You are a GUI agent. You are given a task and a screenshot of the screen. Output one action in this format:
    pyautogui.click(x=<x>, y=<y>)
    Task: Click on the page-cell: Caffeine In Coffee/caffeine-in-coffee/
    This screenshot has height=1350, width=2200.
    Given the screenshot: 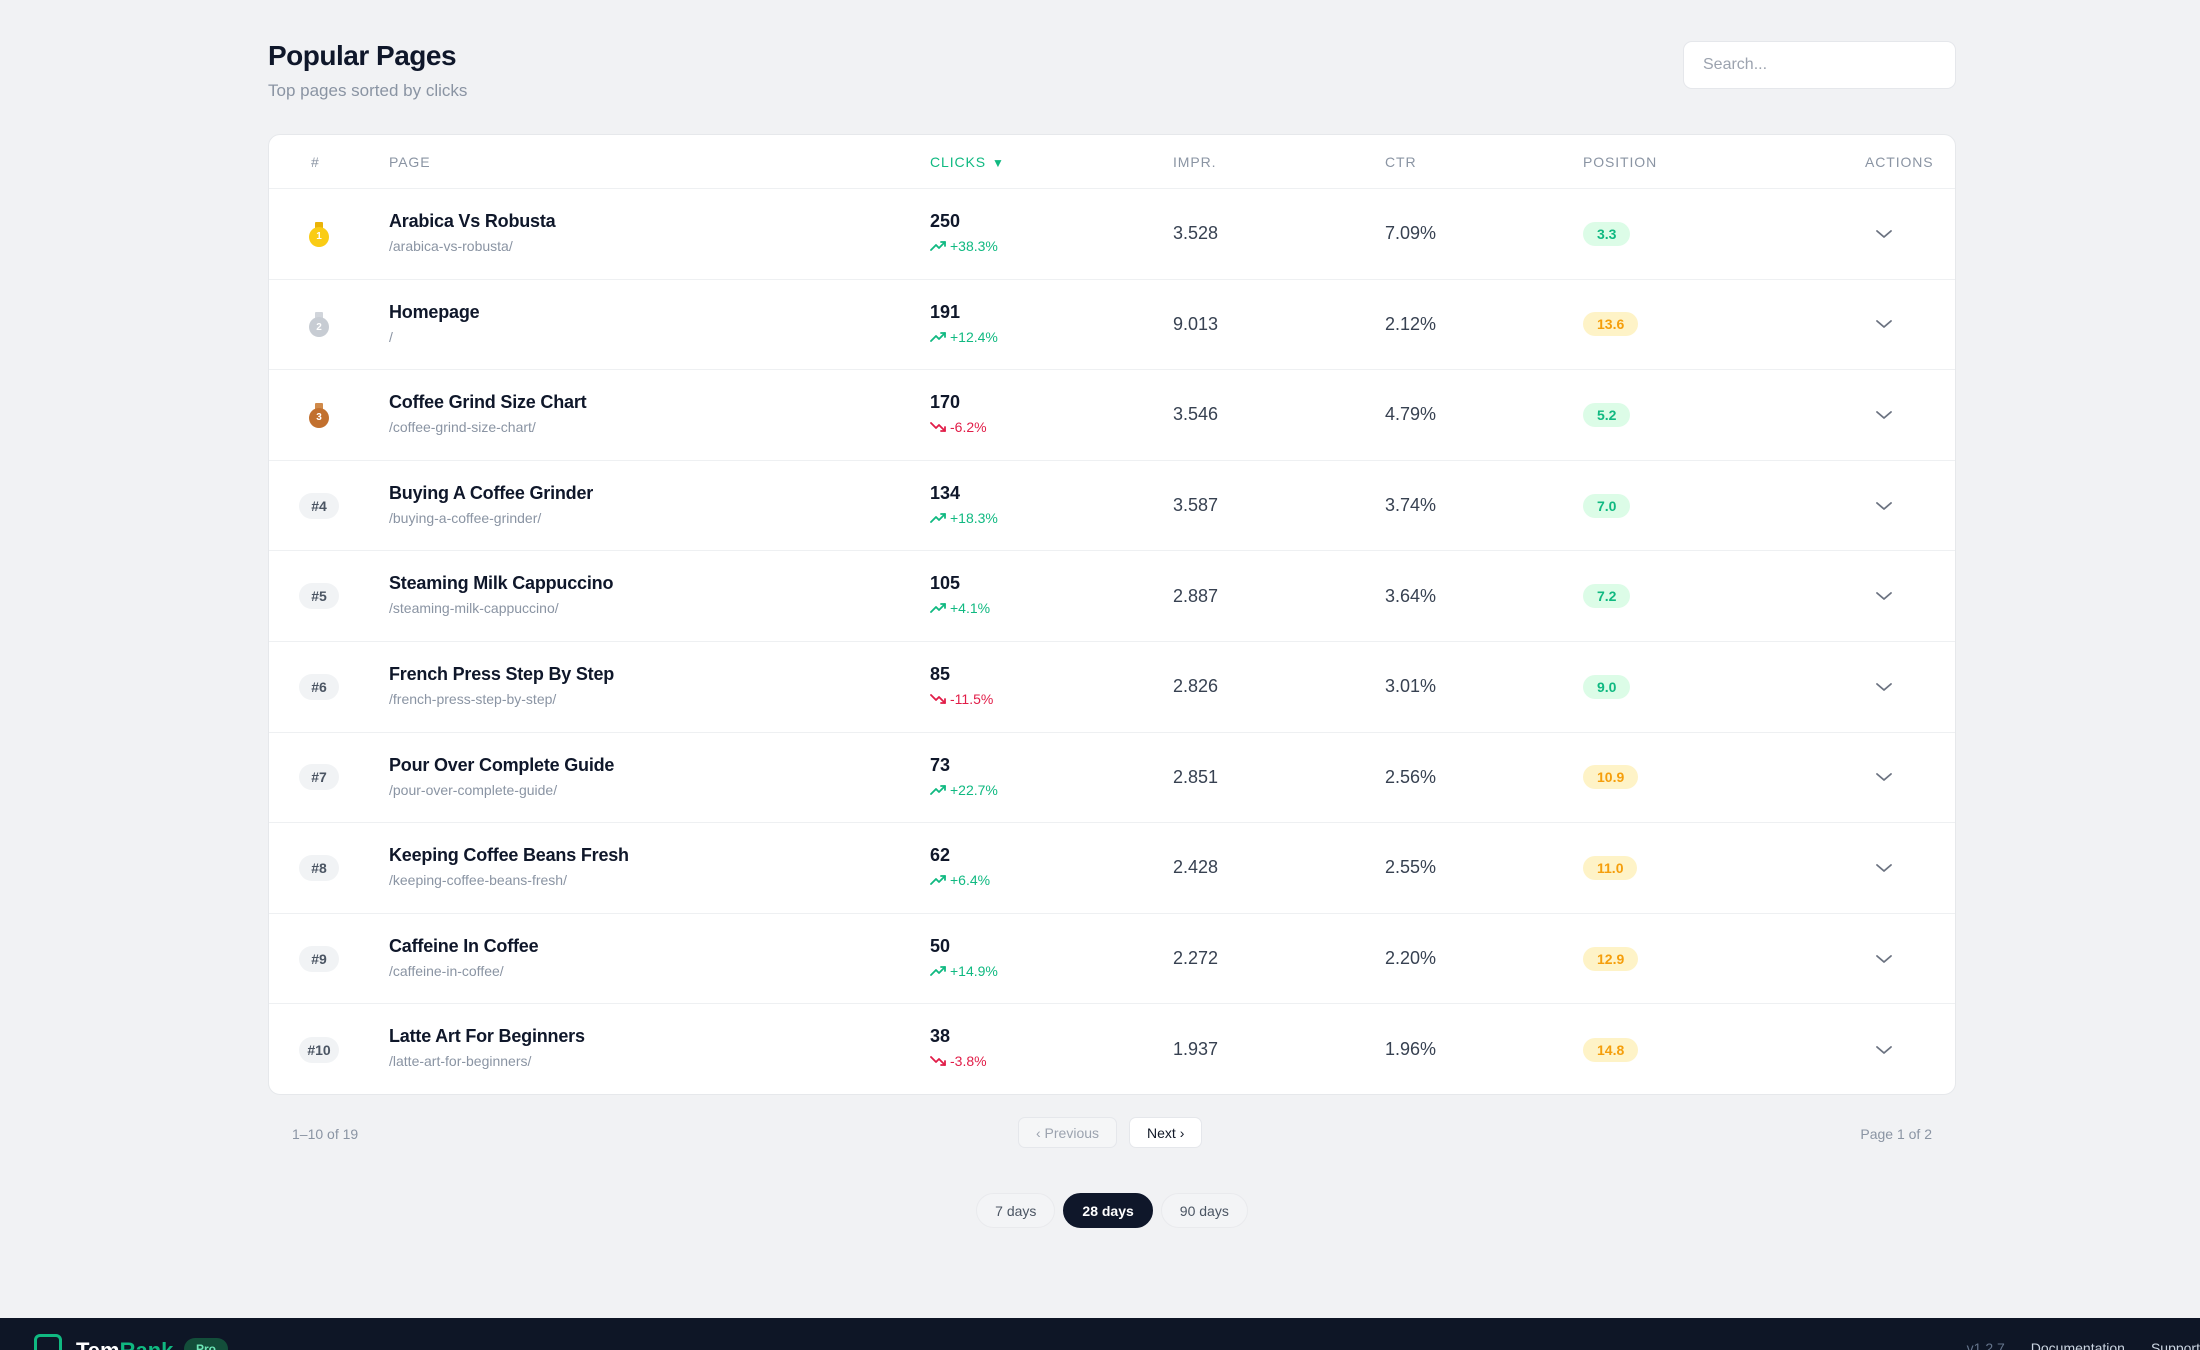 What is the action you would take?
    pyautogui.click(x=464, y=957)
    